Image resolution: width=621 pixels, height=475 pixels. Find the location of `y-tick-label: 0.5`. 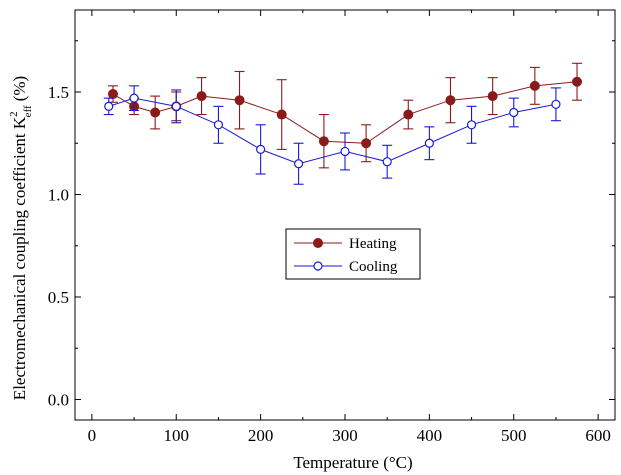

y-tick-label: 0.5 is located at coordinates (58, 297).